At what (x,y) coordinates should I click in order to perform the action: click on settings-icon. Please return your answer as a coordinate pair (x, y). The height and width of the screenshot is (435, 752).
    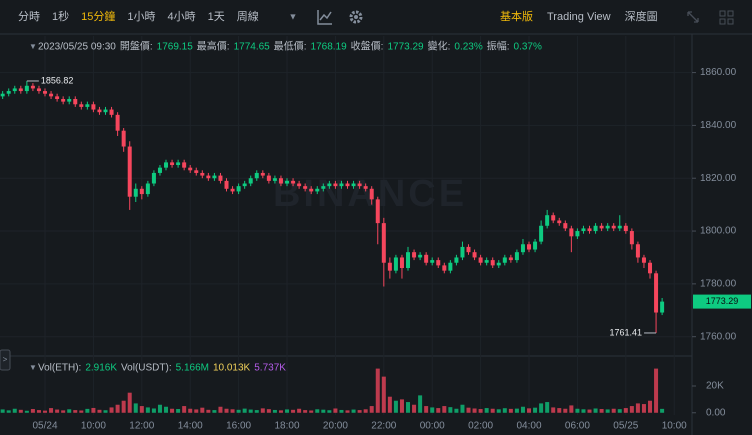
    Looking at the image, I should click on (356, 17).